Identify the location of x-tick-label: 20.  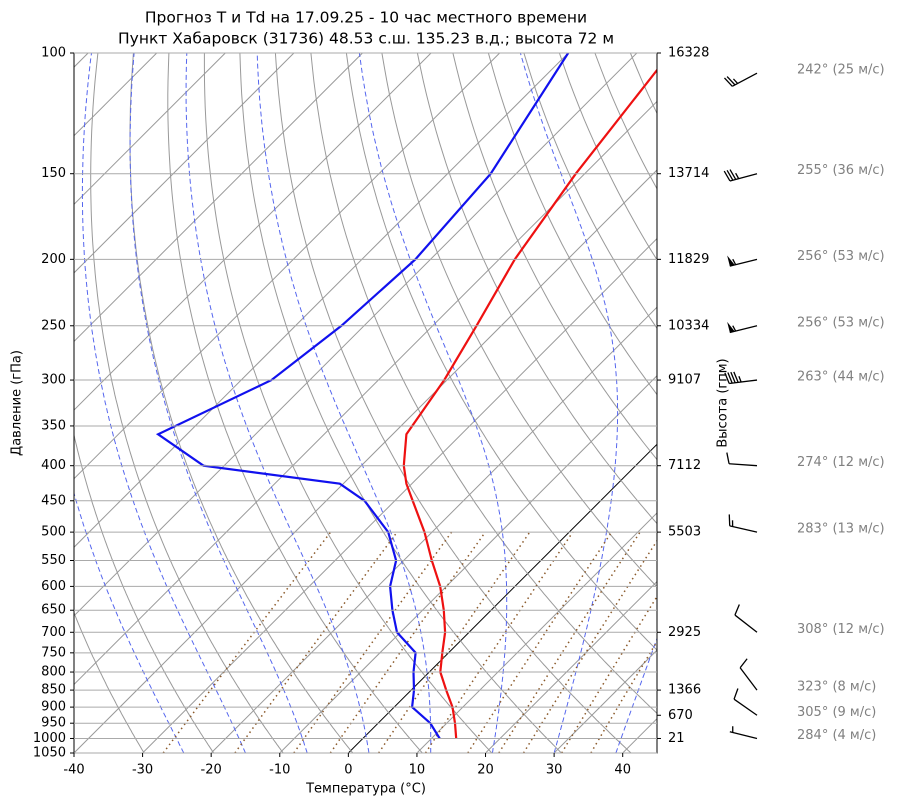
(485, 770).